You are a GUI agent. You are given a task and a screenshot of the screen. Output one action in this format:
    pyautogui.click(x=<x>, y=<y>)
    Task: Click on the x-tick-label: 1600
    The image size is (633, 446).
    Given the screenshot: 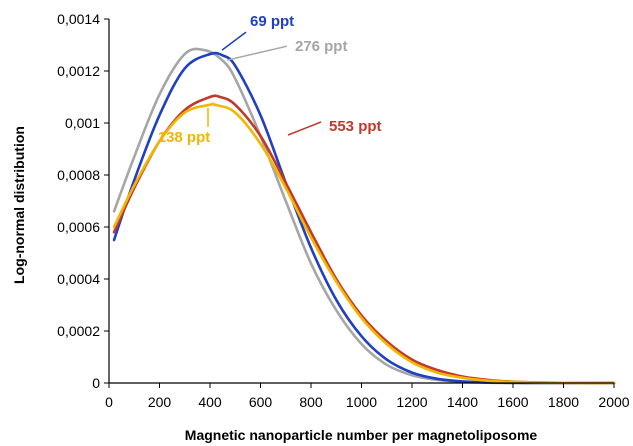 What is the action you would take?
    pyautogui.click(x=512, y=402)
    